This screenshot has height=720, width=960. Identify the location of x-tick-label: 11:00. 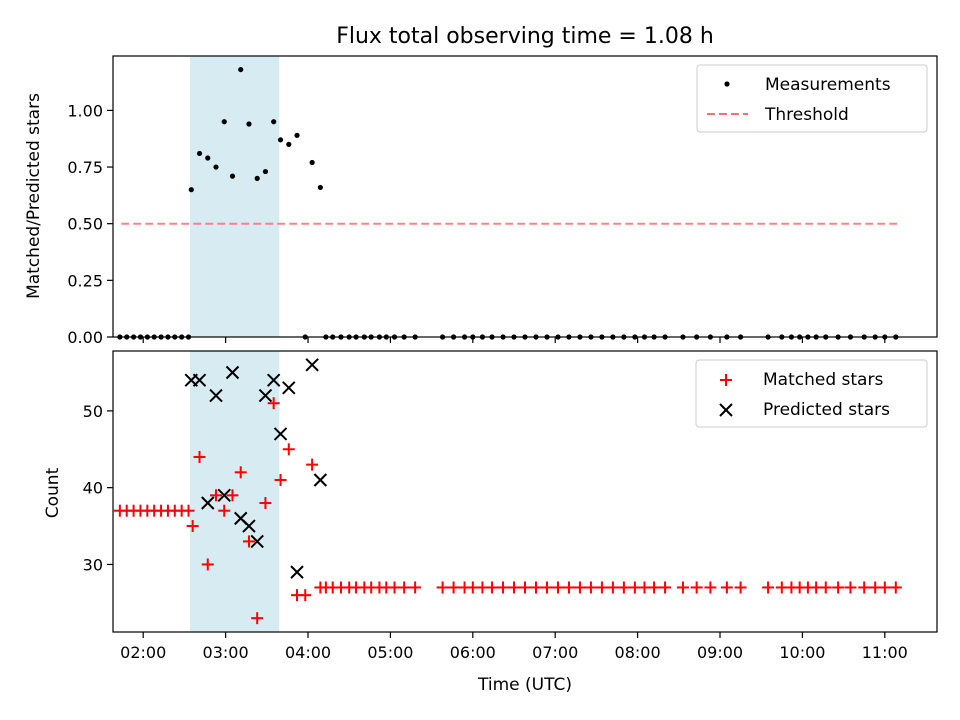
(885, 652).